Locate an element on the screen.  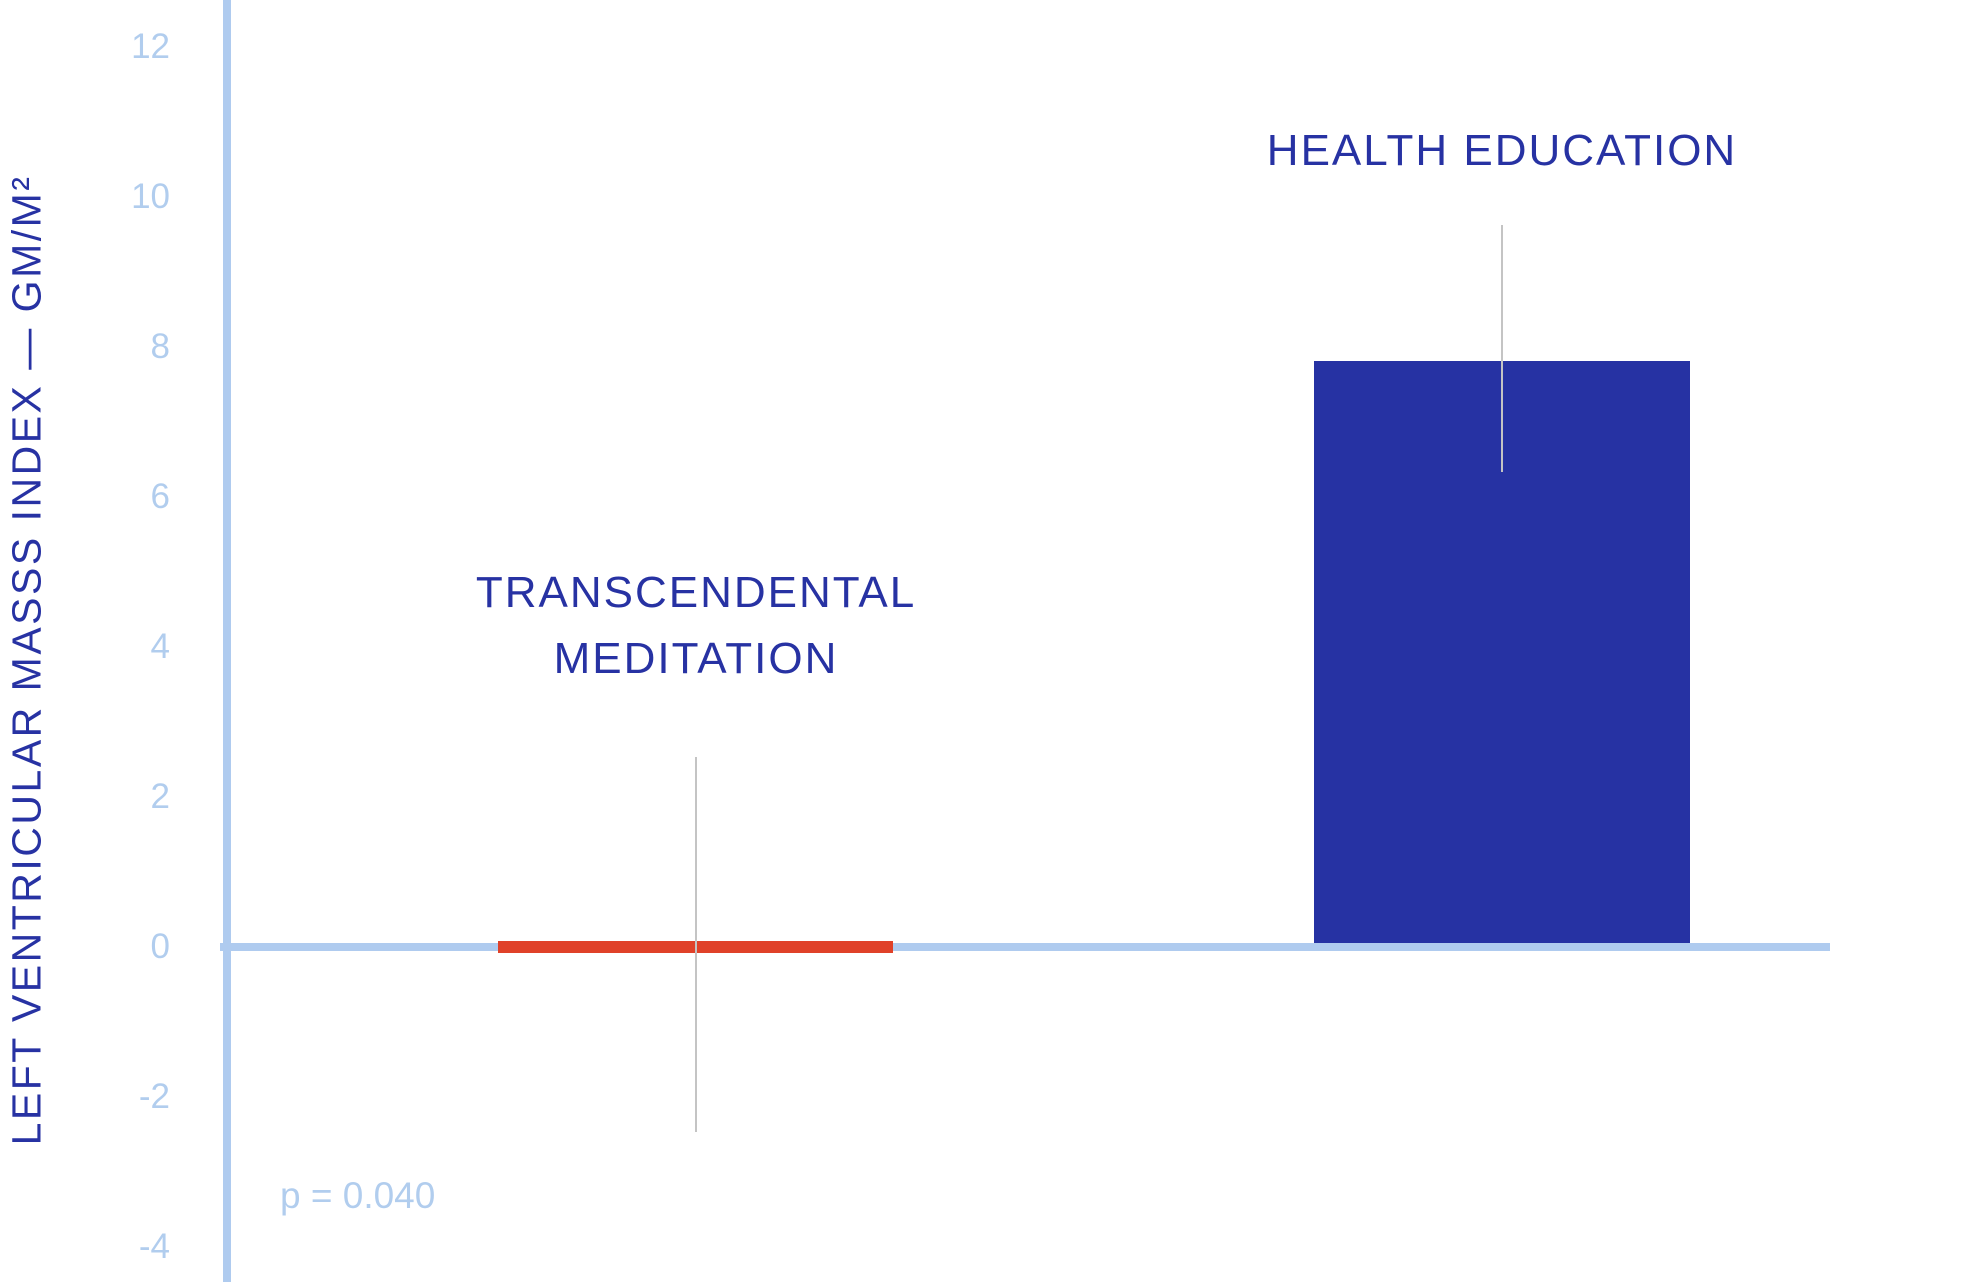
y-tick-6: 6 is located at coordinates (160, 496).